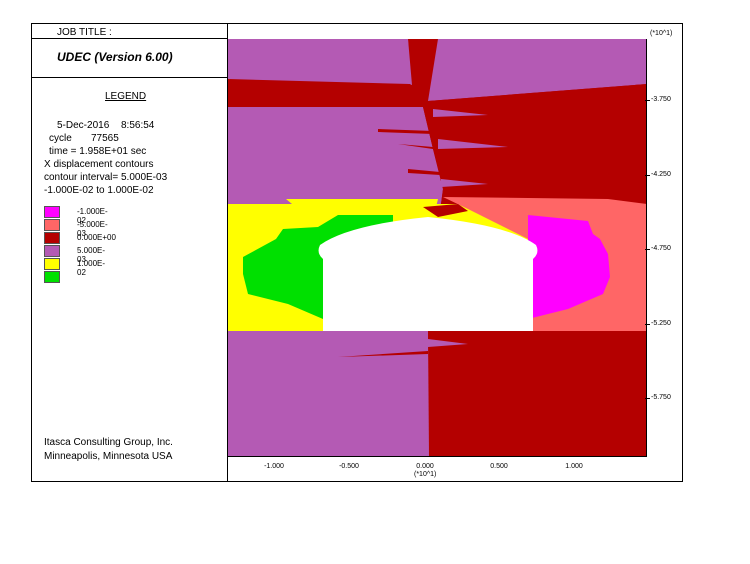  What do you see at coordinates (105, 138) in the screenshot?
I see `legend-cycle-value: 77565` at bounding box center [105, 138].